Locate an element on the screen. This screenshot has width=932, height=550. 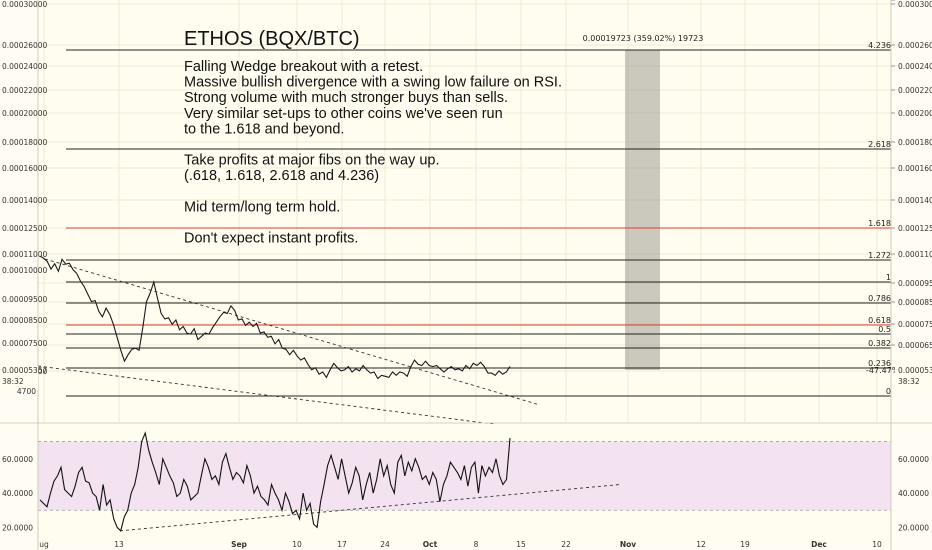
left-axis-tick: 0.00012500 is located at coordinates (25, 228).